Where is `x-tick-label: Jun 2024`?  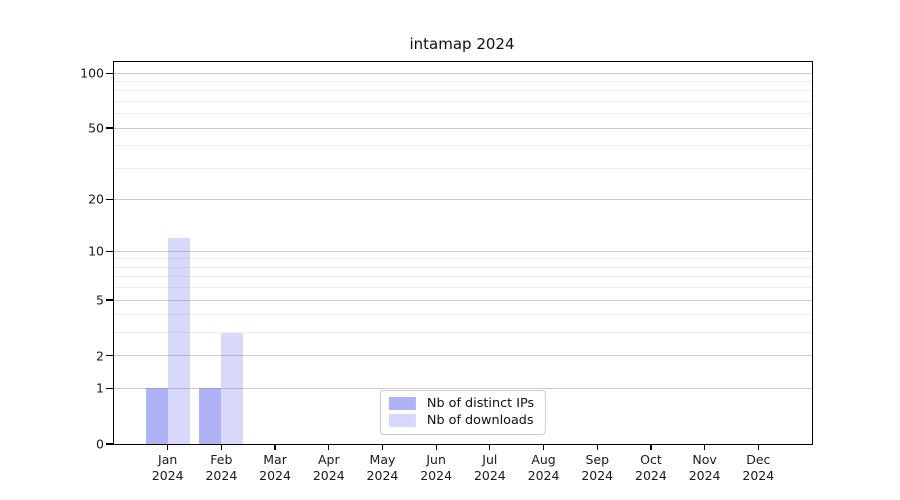 x-tick-label: Jun 2024 is located at coordinates (436, 468).